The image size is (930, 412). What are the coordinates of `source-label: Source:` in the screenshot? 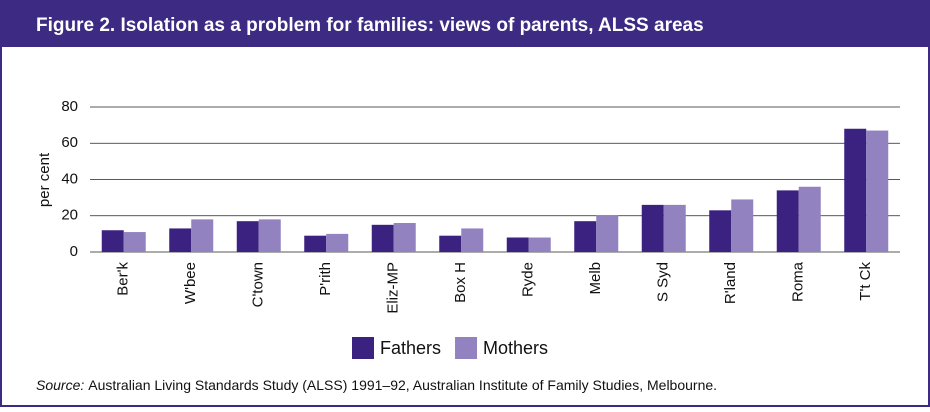 It's located at (60, 385).